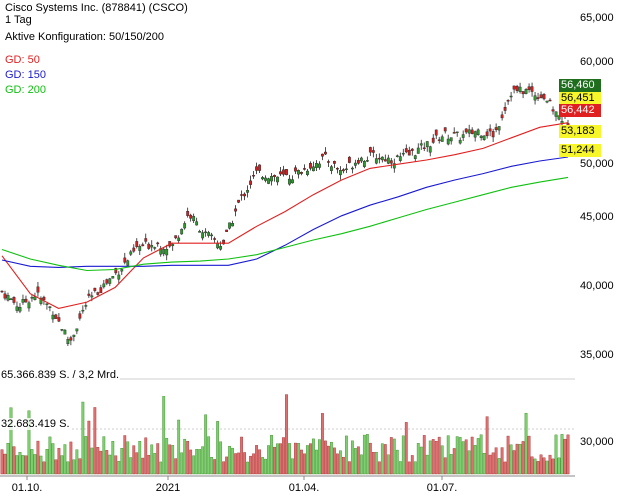 The height and width of the screenshot is (496, 620). Describe the element at coordinates (597, 164) in the screenshot. I see `y-tick-label: 50,000` at that location.